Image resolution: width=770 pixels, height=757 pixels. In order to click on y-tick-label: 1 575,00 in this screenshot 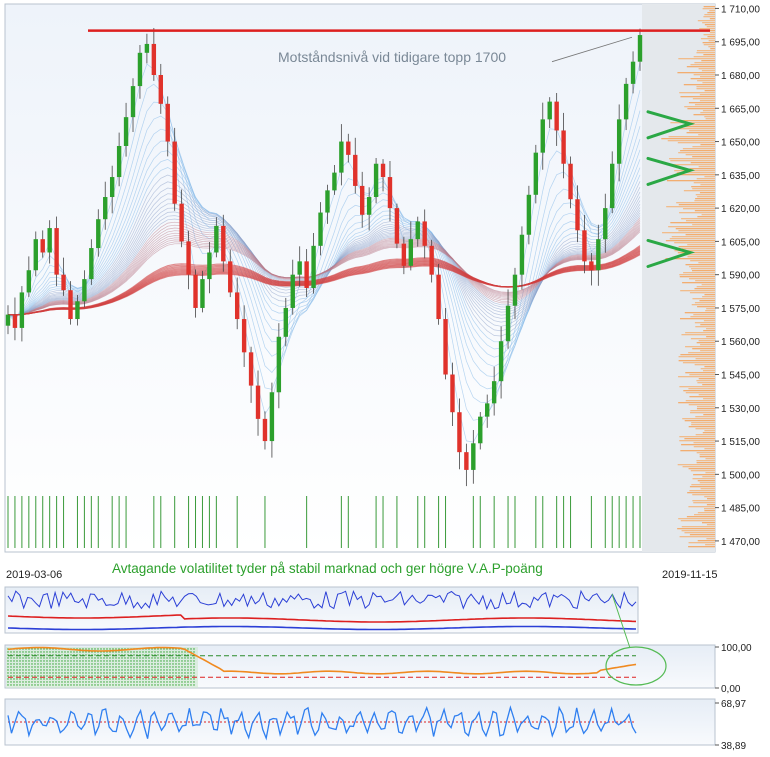, I will do `click(740, 309)`.